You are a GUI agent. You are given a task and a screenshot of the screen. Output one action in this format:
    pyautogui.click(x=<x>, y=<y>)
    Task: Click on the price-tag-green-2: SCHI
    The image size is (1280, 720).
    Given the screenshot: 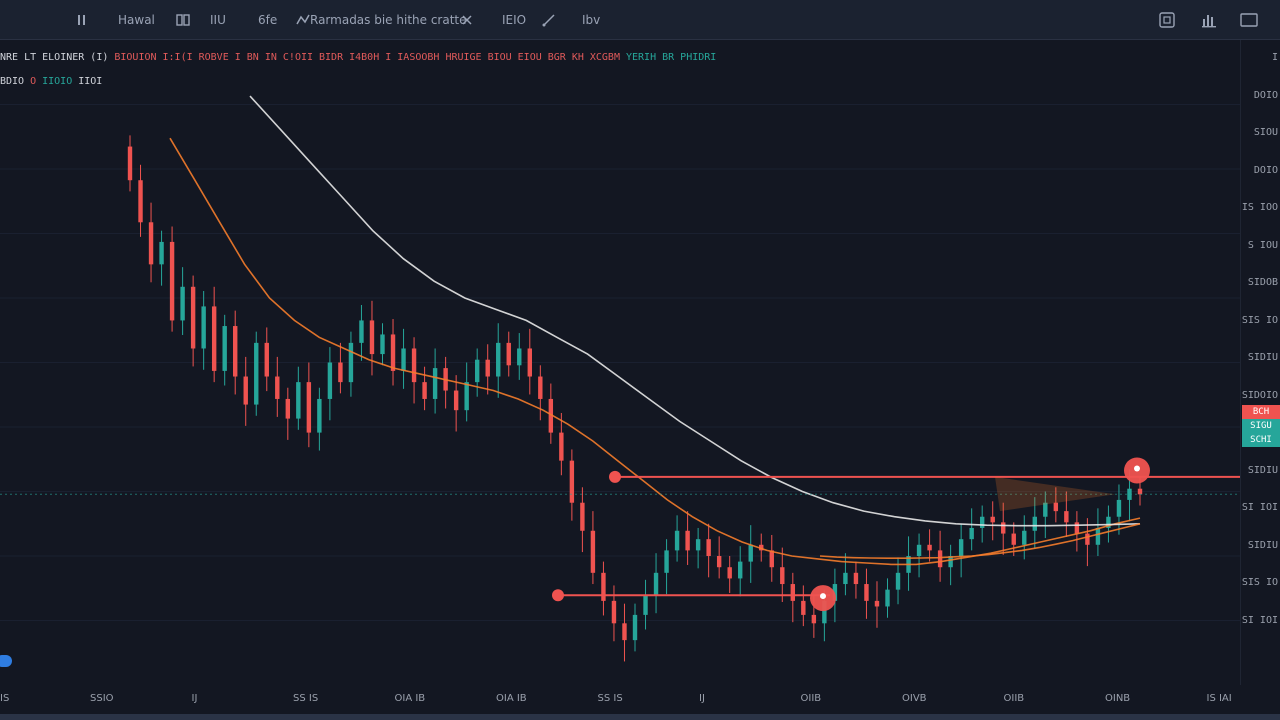 What is the action you would take?
    pyautogui.click(x=1261, y=440)
    